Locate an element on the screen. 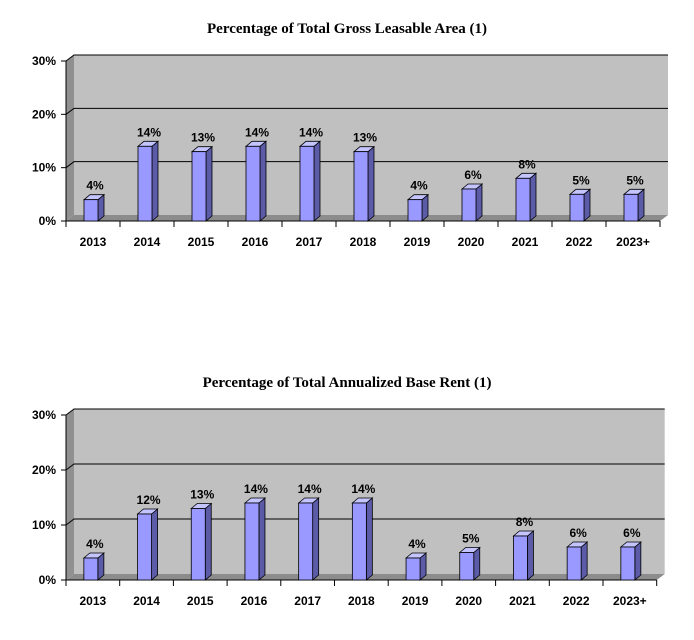 Image resolution: width=694 pixels, height=640 pixels. x-tick-label: 2018 is located at coordinates (363, 242).